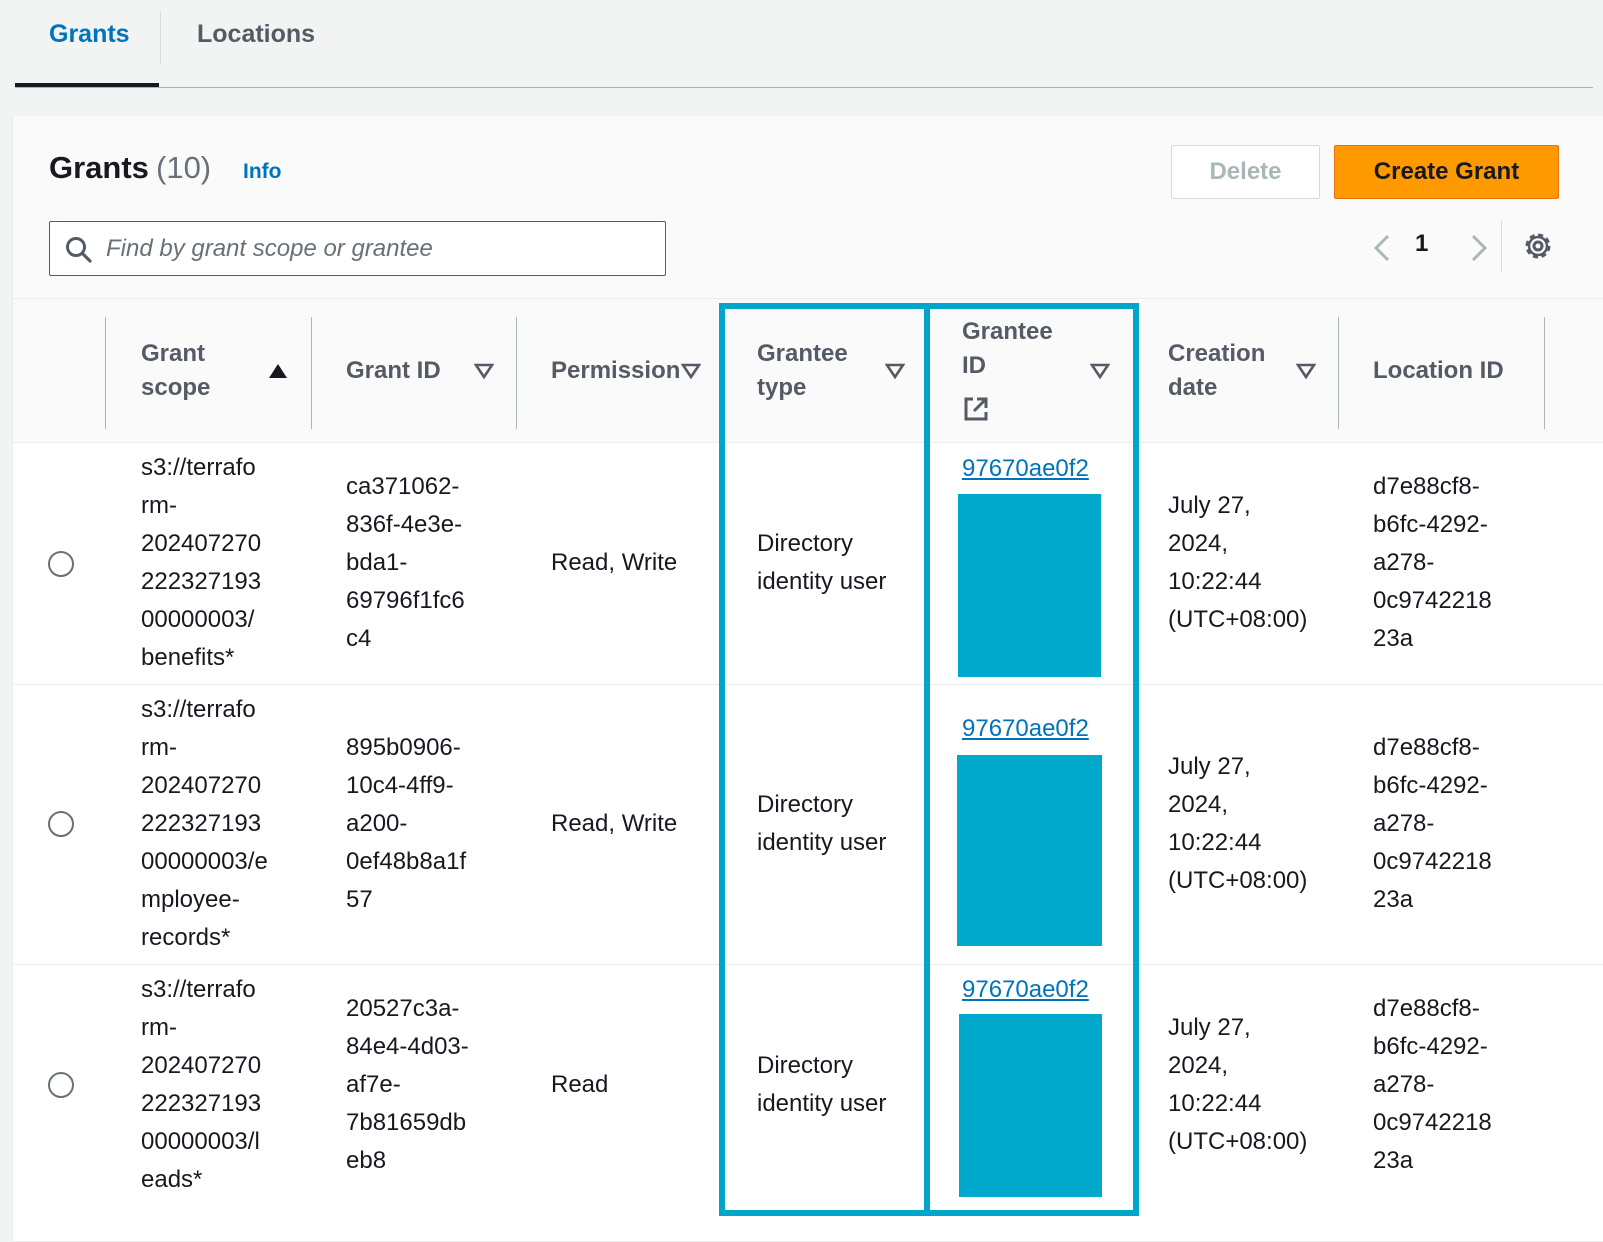 This screenshot has height=1242, width=1603. I want to click on cell-grant-id: 20527c3a- 84e4-4d03- af7e- 7b81659db eb8, so click(407, 1085).